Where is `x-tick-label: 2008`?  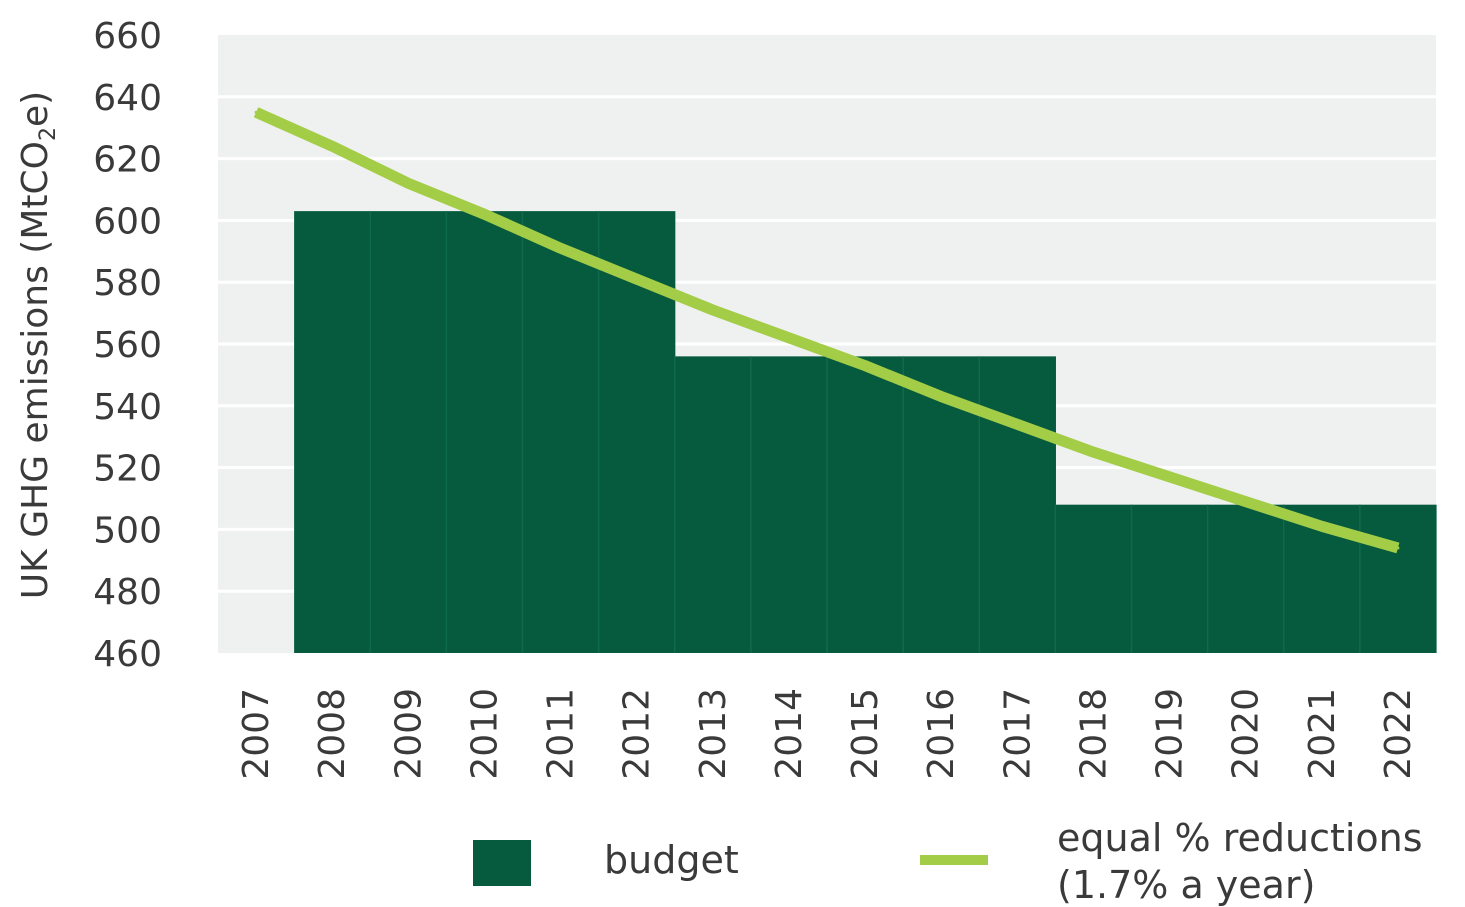 x-tick-label: 2008 is located at coordinates (332, 734).